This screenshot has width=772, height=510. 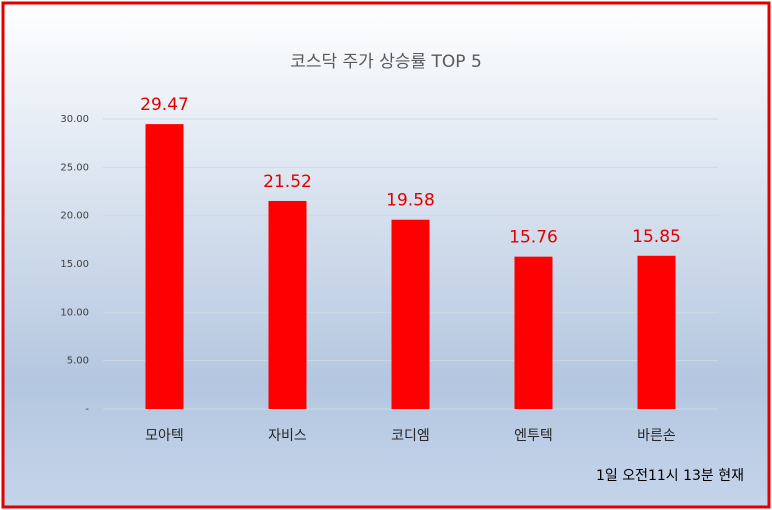 What do you see at coordinates (656, 237) in the screenshot?
I see `data-label: 15.85` at bounding box center [656, 237].